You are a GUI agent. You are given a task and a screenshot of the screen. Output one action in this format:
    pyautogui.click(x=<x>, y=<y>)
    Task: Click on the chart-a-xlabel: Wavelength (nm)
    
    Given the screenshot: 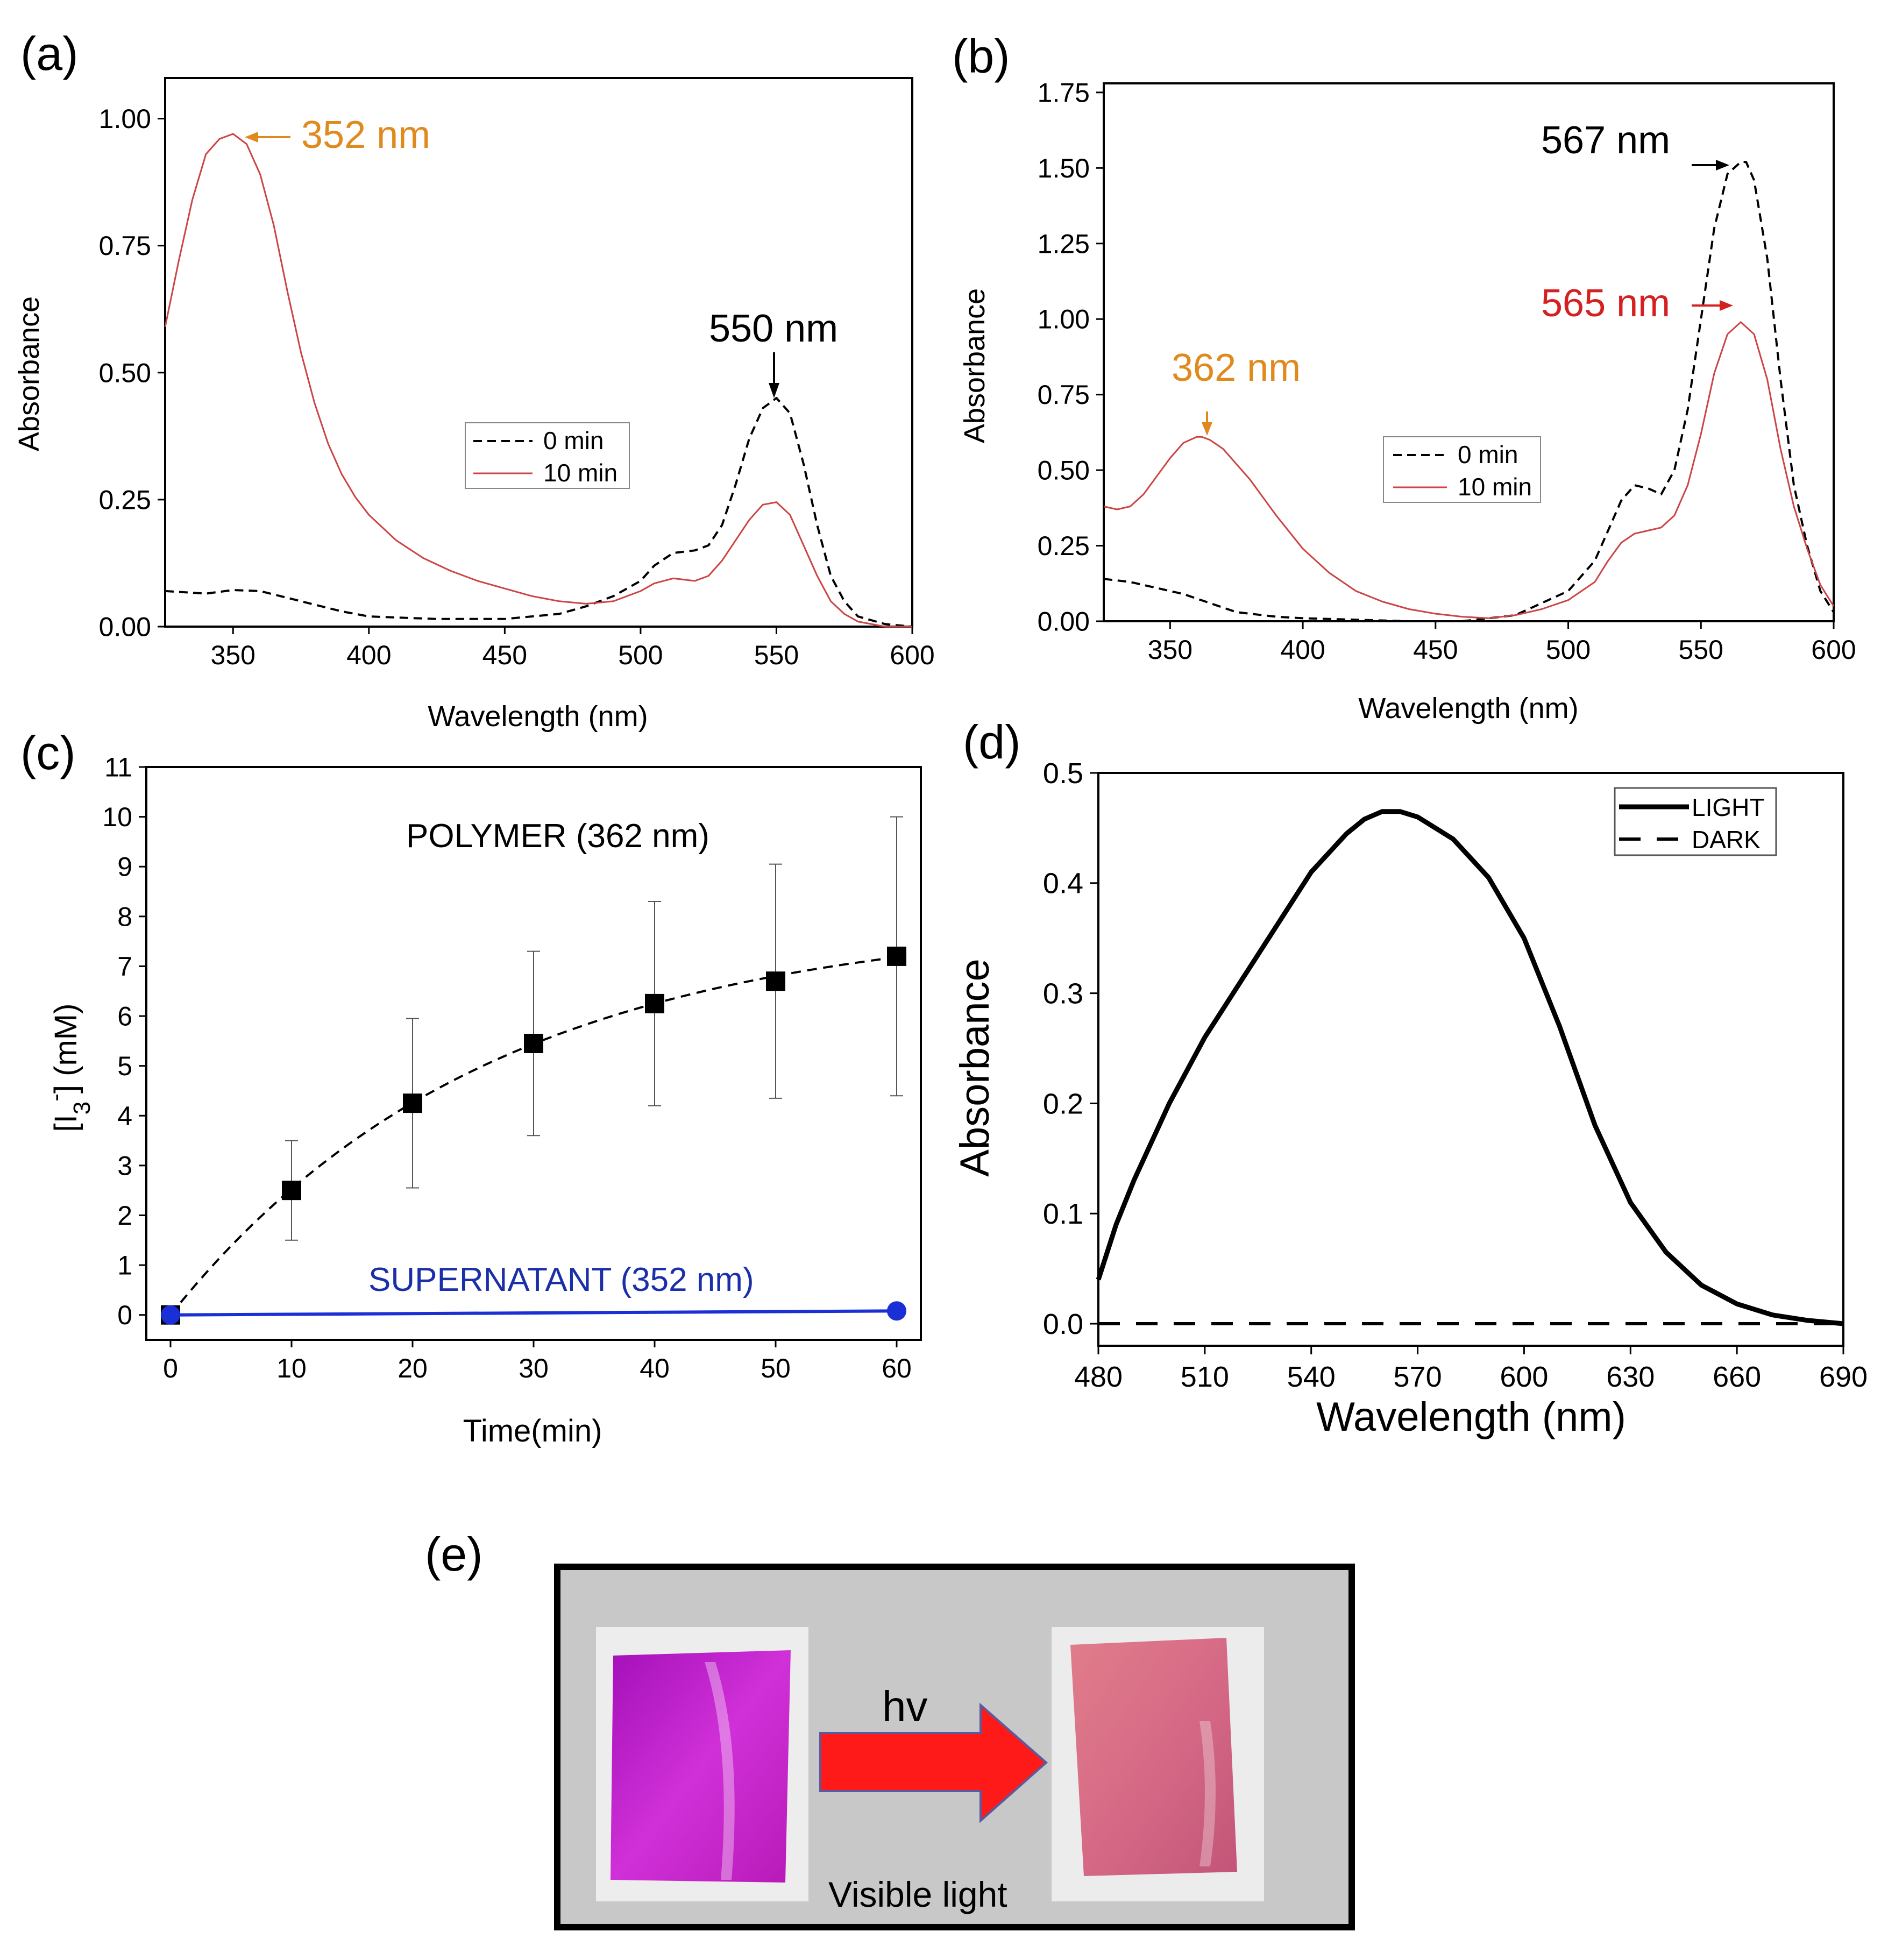 What is the action you would take?
    pyautogui.click(x=538, y=716)
    